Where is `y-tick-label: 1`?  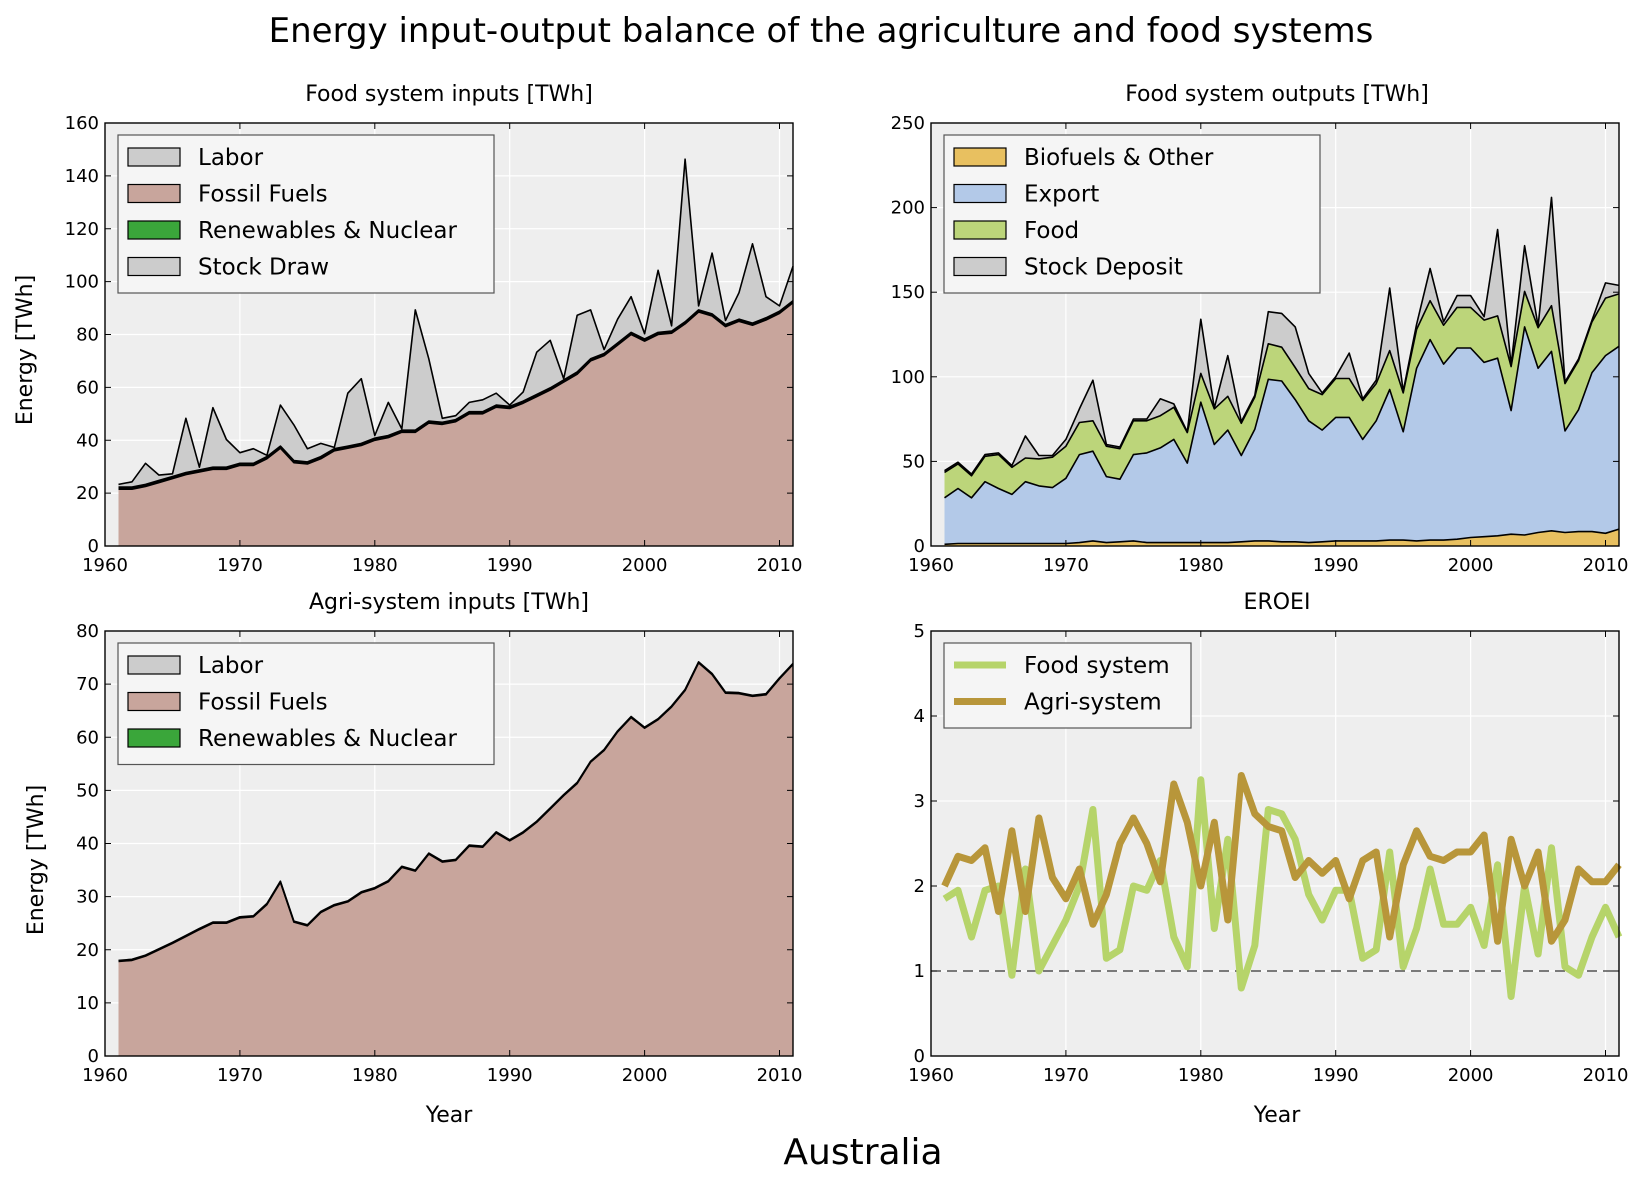 y-tick-label: 1 is located at coordinates (919, 971).